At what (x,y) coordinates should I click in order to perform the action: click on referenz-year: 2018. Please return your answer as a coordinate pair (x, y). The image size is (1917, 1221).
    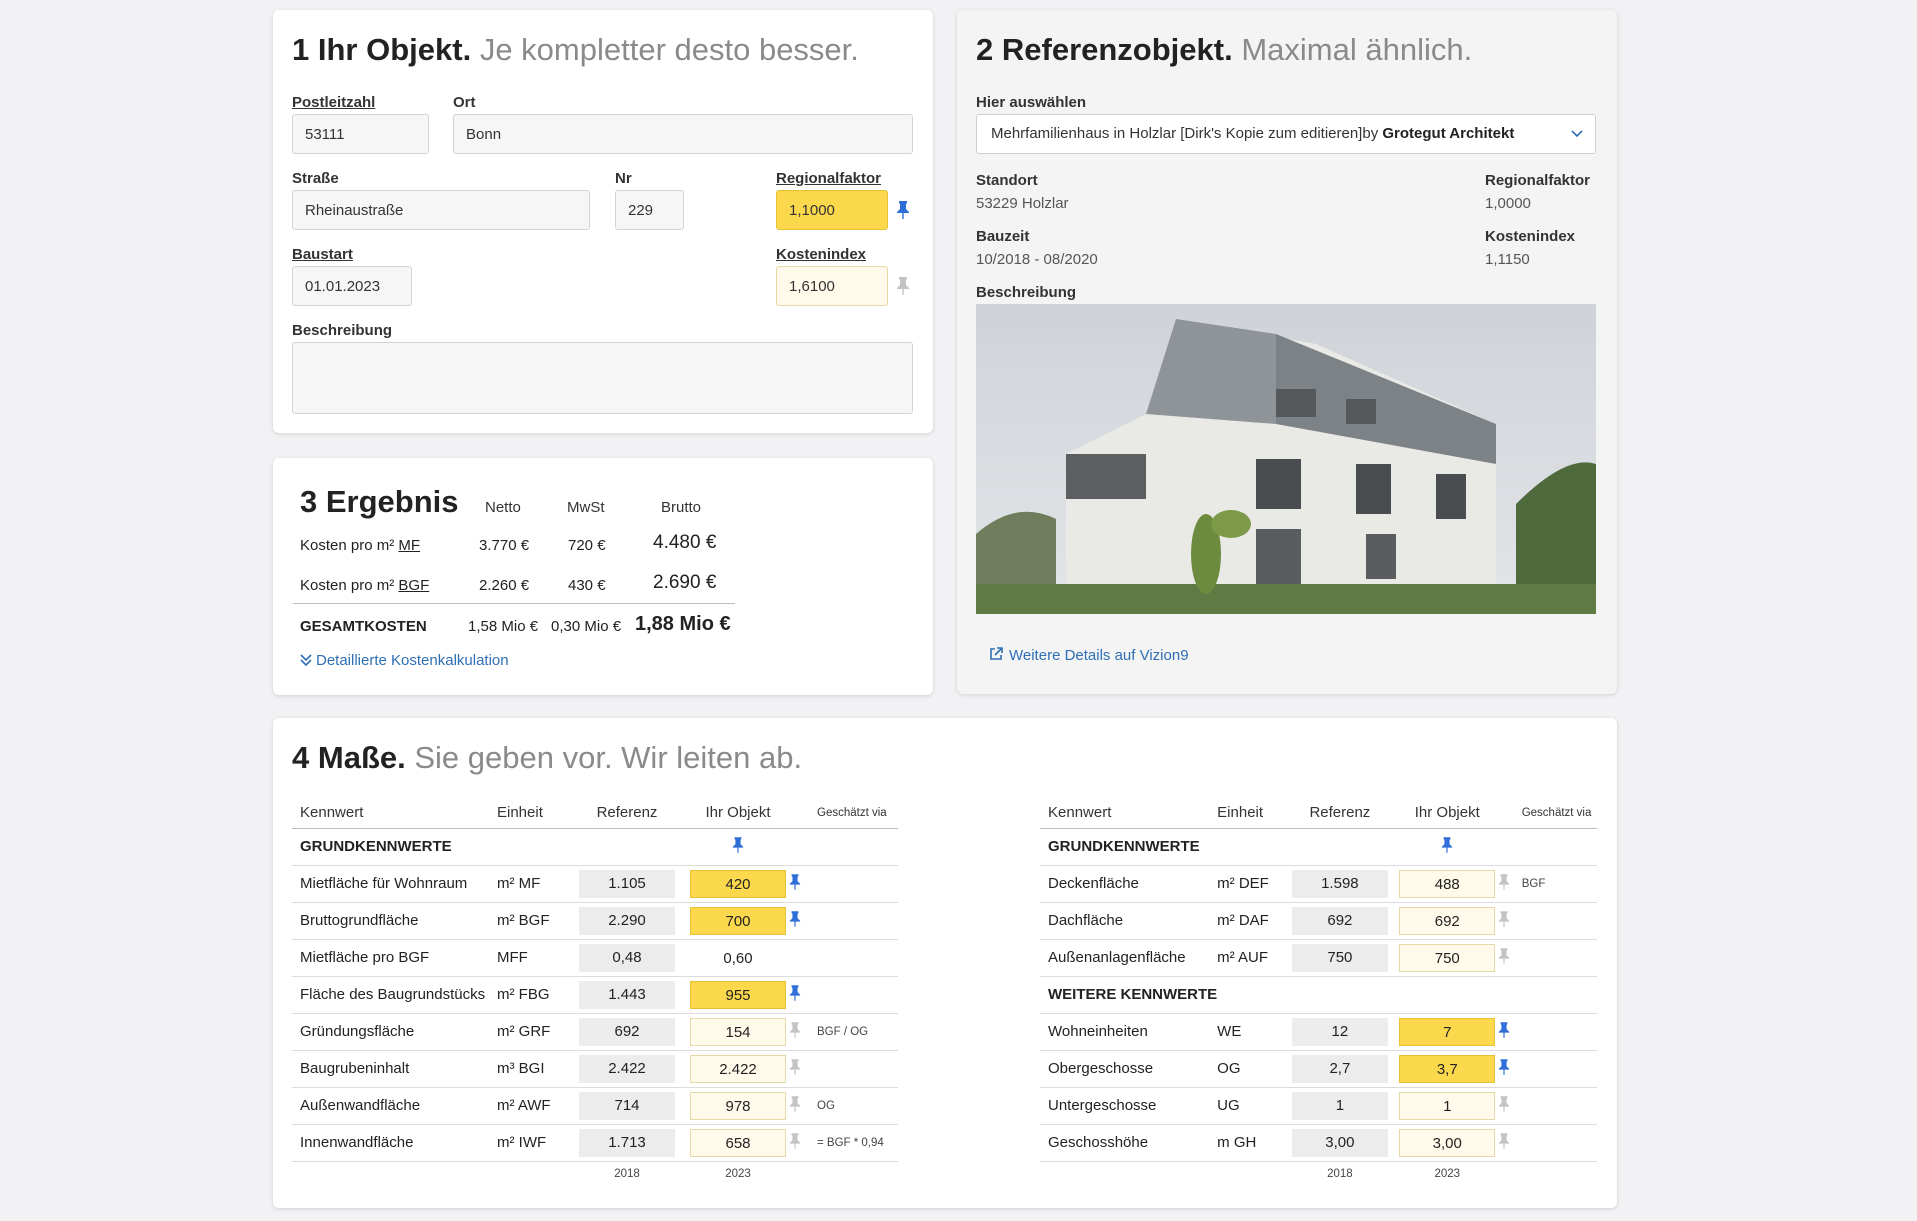
    Looking at the image, I should click on (627, 1174).